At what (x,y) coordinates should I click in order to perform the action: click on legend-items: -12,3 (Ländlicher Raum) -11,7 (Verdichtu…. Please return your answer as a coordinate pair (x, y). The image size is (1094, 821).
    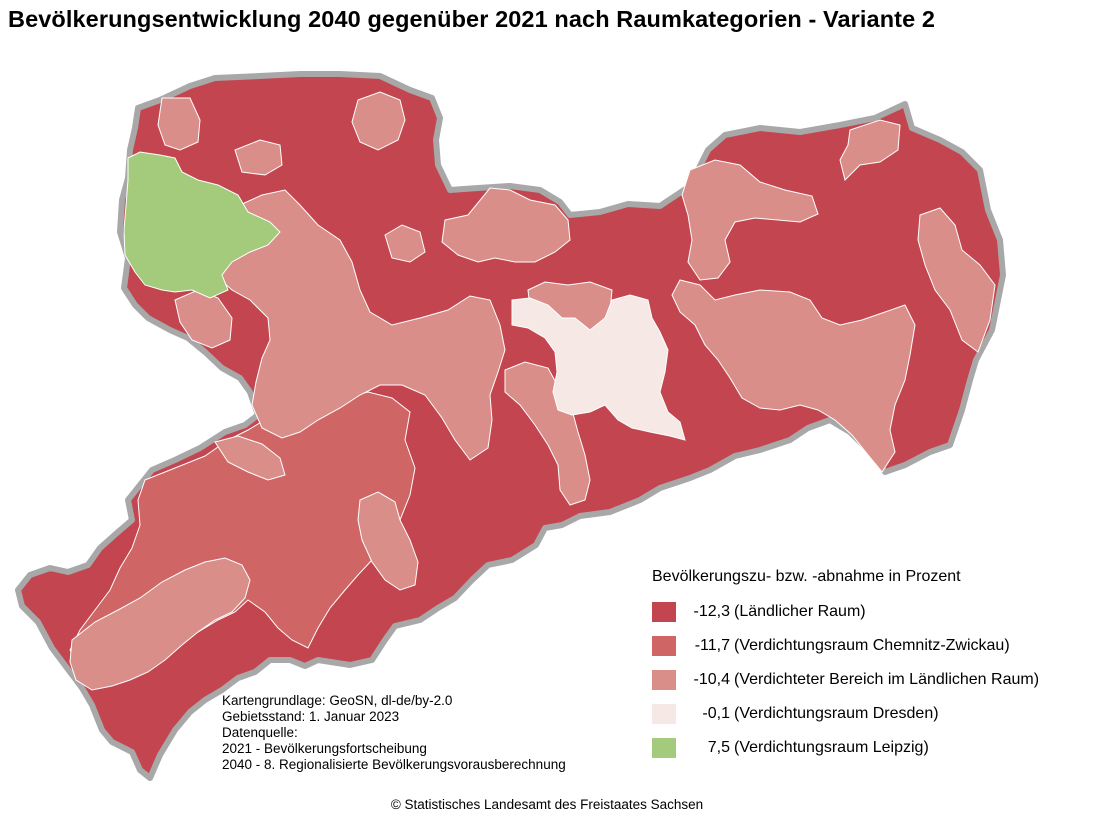
    Looking at the image, I should click on (867, 680).